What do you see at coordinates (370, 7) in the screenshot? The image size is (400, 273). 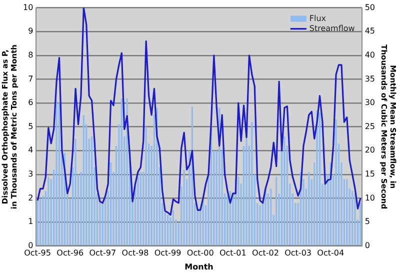 I see `y2-tick-label: 50` at bounding box center [370, 7].